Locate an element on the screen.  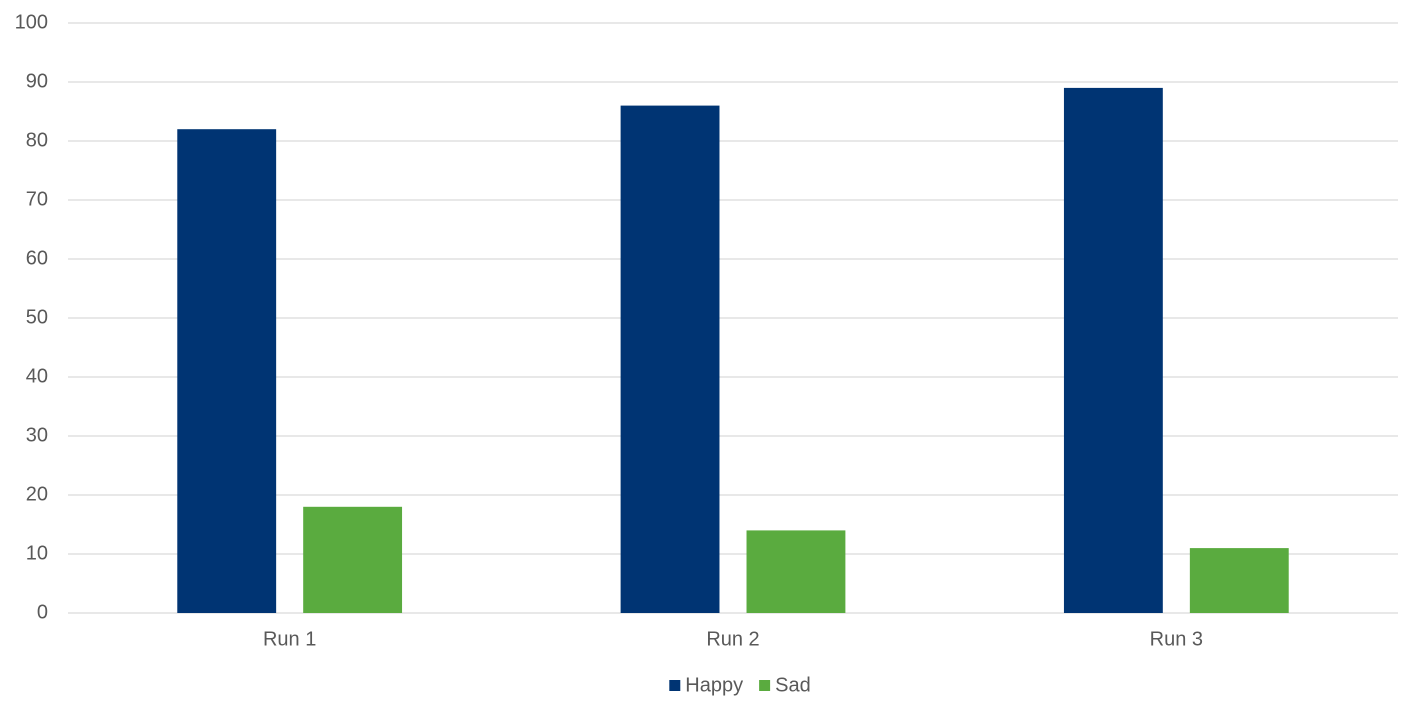
y-tick-label: 20 is located at coordinates (37, 494).